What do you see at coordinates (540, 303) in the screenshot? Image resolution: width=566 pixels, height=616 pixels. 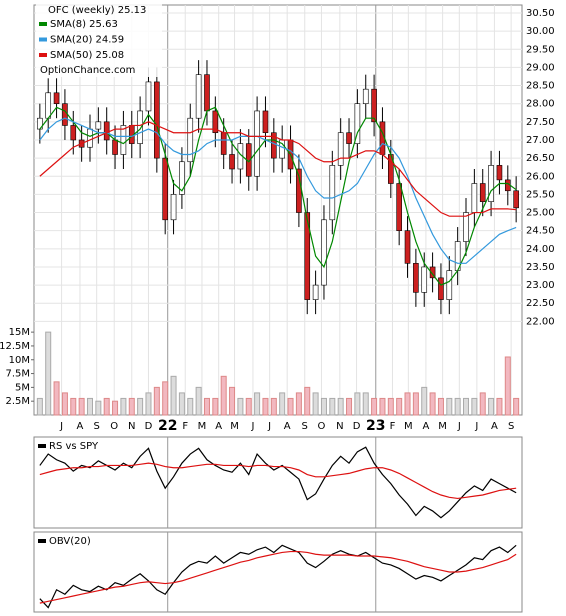 I see `y-tick-label: 22.50` at bounding box center [540, 303].